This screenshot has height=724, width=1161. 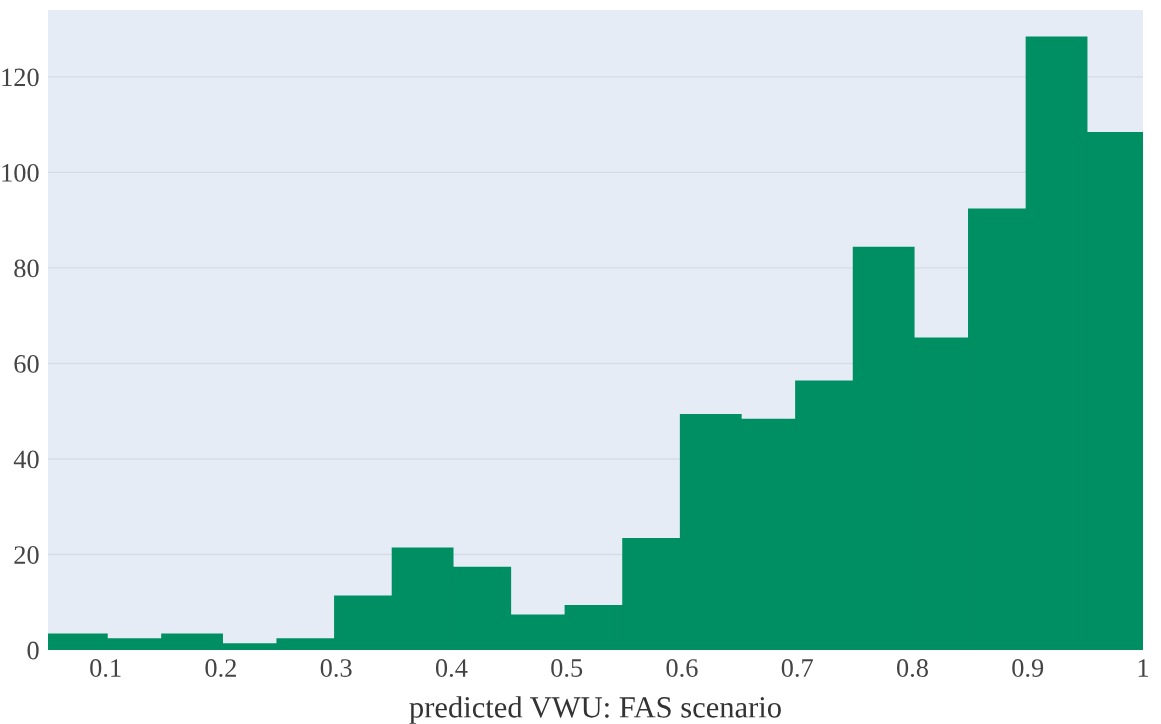 I want to click on y-tick-label: 60, so click(x=26, y=364).